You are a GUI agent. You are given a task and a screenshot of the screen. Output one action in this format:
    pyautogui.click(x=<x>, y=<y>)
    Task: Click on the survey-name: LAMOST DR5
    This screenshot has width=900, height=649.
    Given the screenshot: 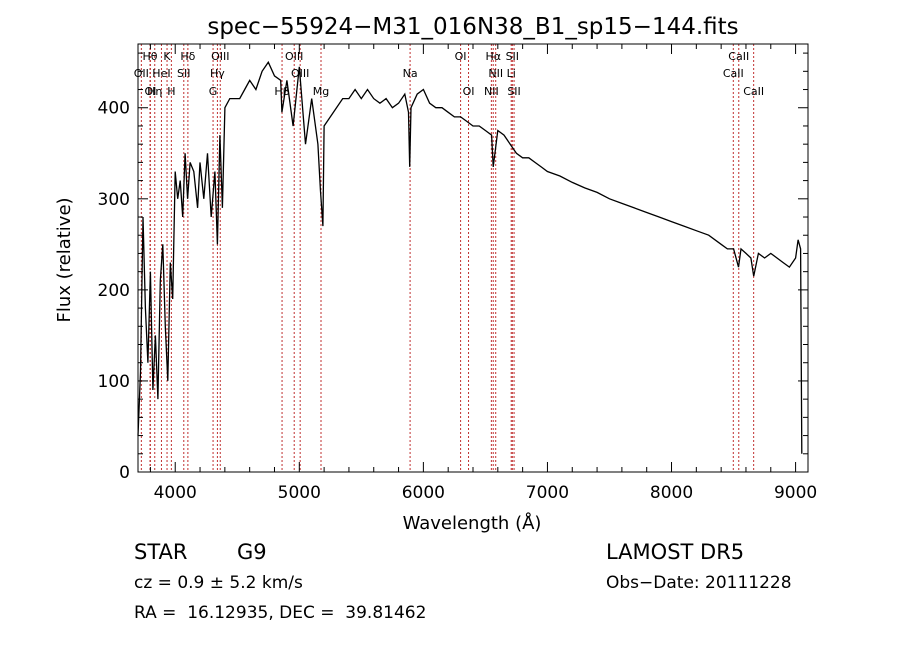 What is the action you would take?
    pyautogui.click(x=675, y=552)
    